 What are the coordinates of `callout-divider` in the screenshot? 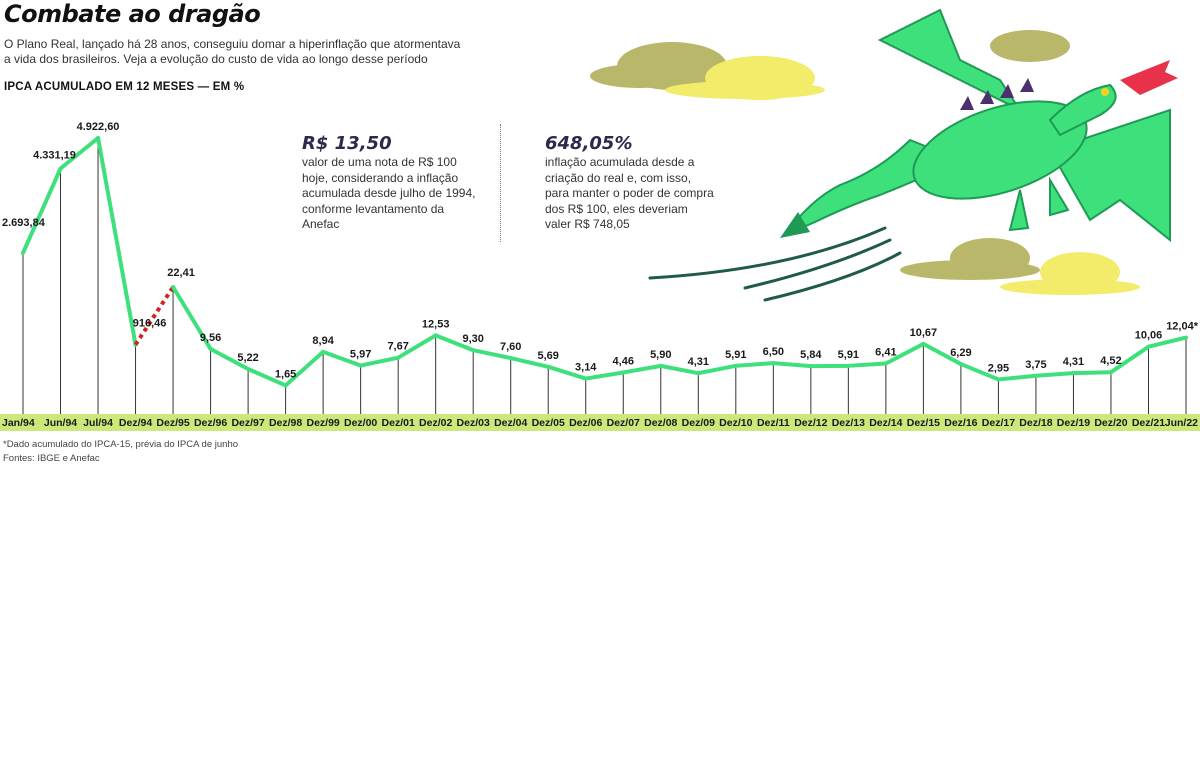 It's located at (500, 183).